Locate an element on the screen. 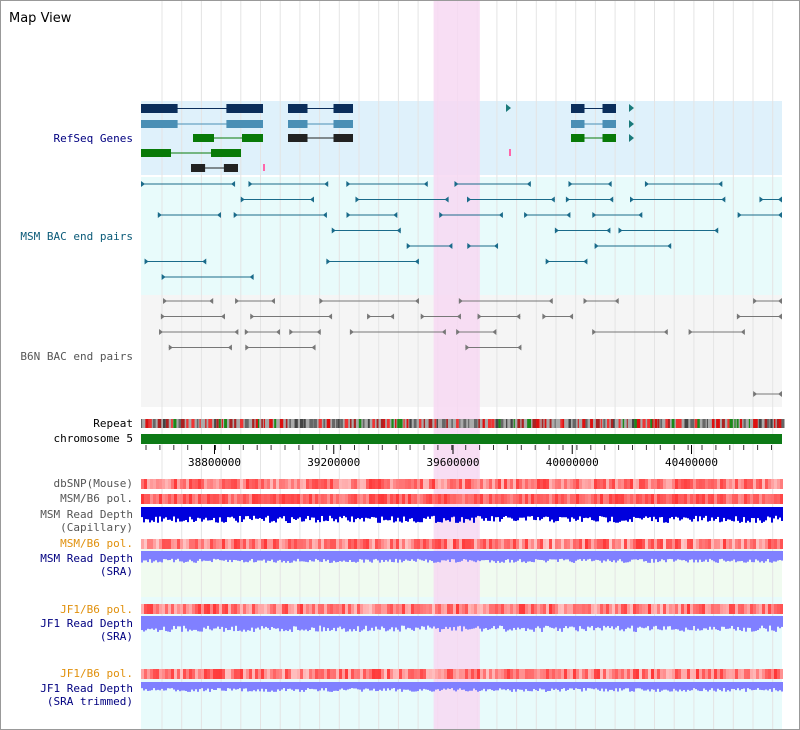 The width and height of the screenshot is (800, 730). track-label-jf1-pol: JF1/B6 pol. is located at coordinates (96, 609).